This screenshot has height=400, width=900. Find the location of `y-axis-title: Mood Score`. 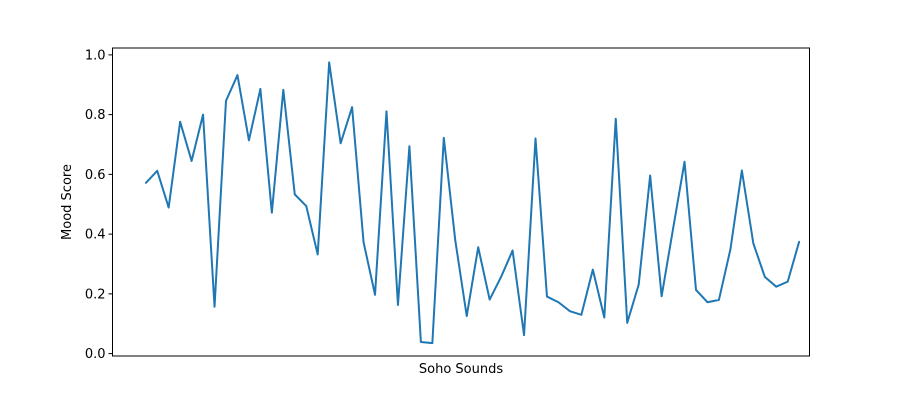

y-axis-title: Mood Score is located at coordinates (67, 202).